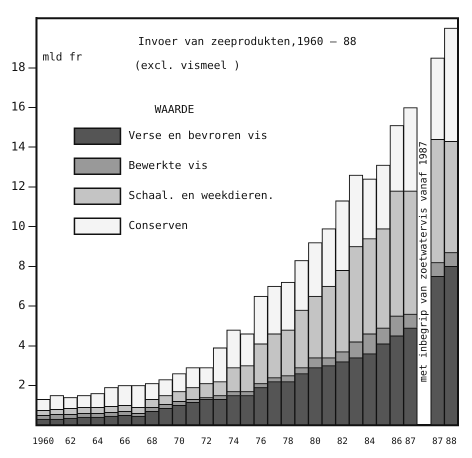  Describe the element at coordinates (179, 441) in the screenshot. I see `x-tick-label: 70` at that location.